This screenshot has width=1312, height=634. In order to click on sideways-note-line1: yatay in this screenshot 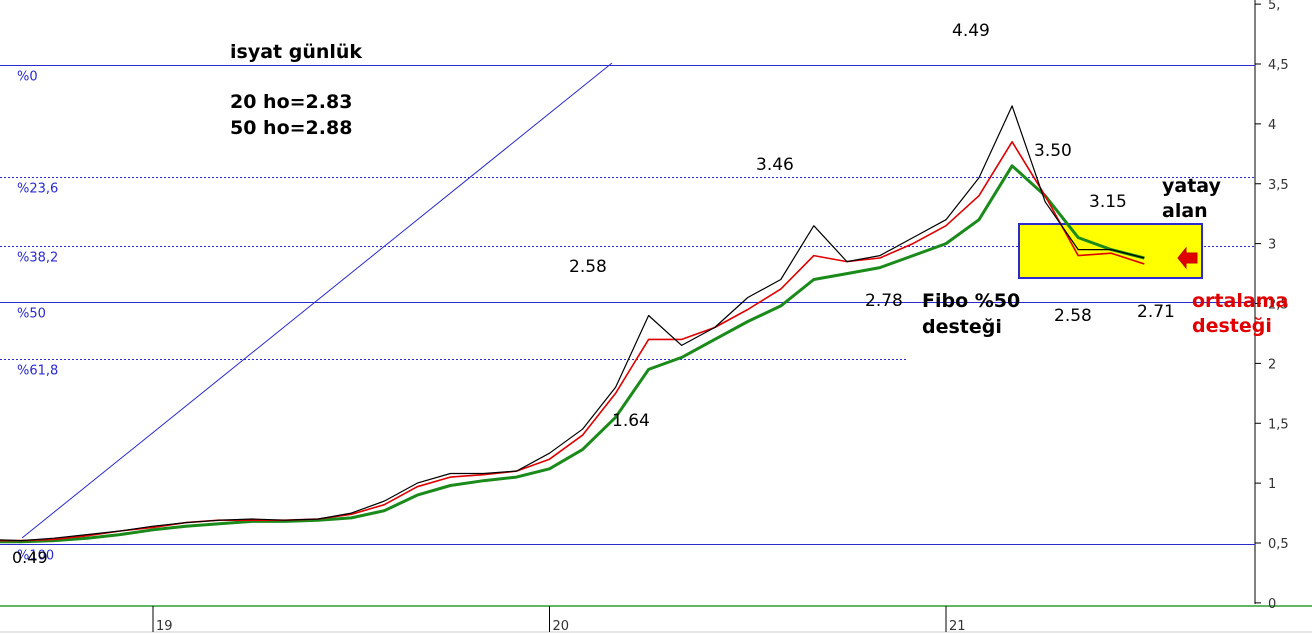, I will do `click(1192, 186)`.